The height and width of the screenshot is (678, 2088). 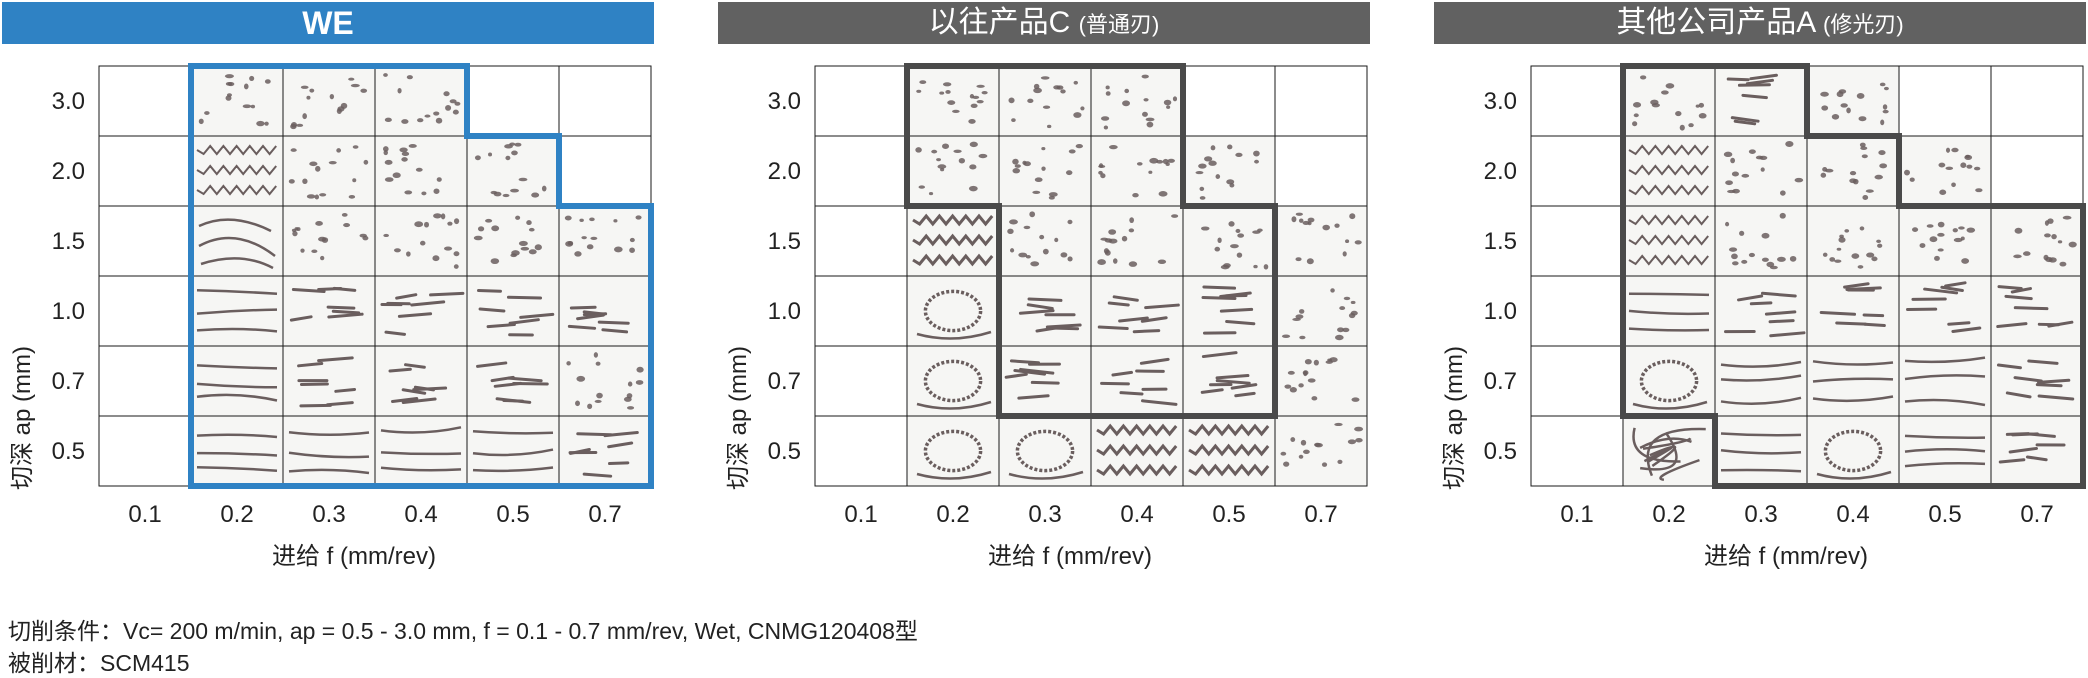 What do you see at coordinates (1070, 553) in the screenshot?
I see `x-axis-label: 进给 f (mm/rev)` at bounding box center [1070, 553].